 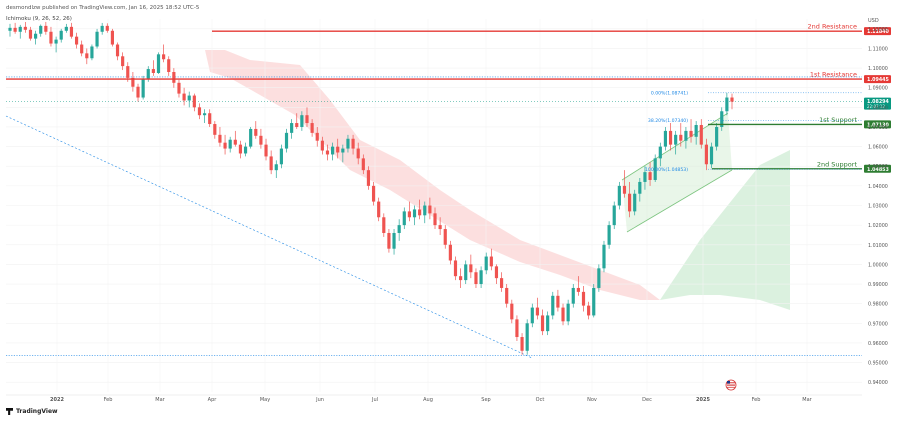 What do you see at coordinates (878, 364) in the screenshot?
I see `y-tick-label: 0.95000` at bounding box center [878, 364].